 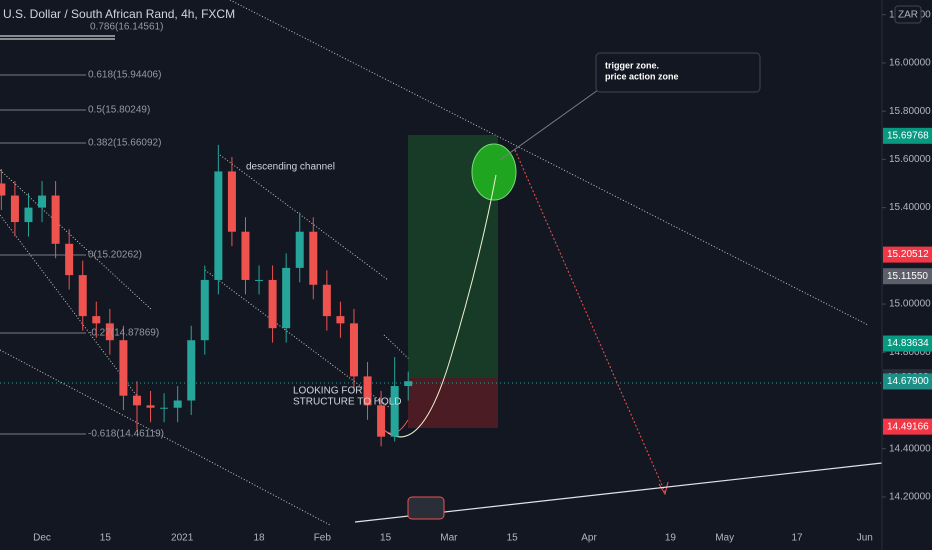 I want to click on currency-badge: ZAR, so click(x=908, y=14).